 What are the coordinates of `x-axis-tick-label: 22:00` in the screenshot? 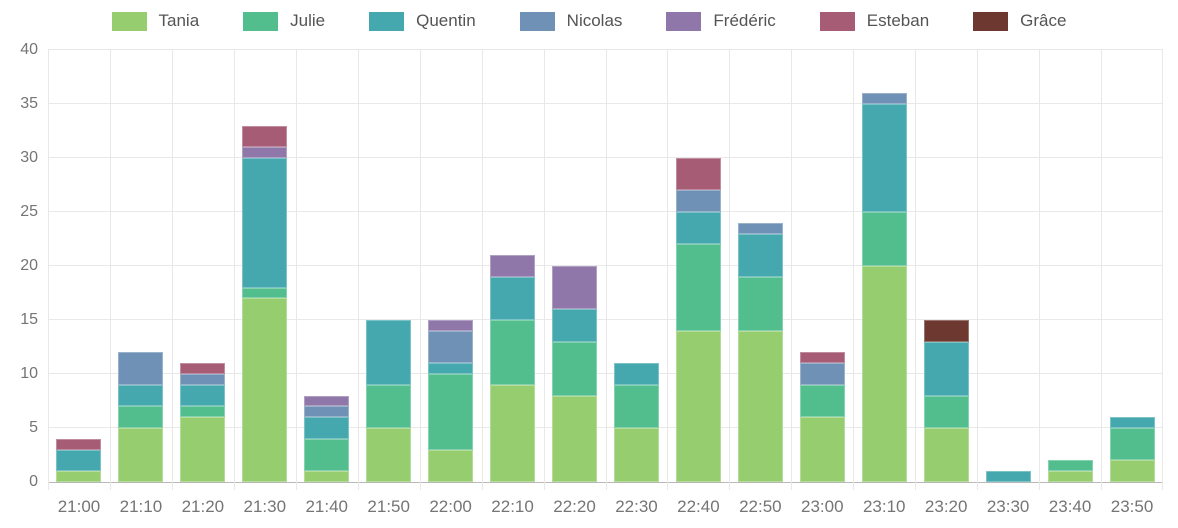 It's located at (450, 506).